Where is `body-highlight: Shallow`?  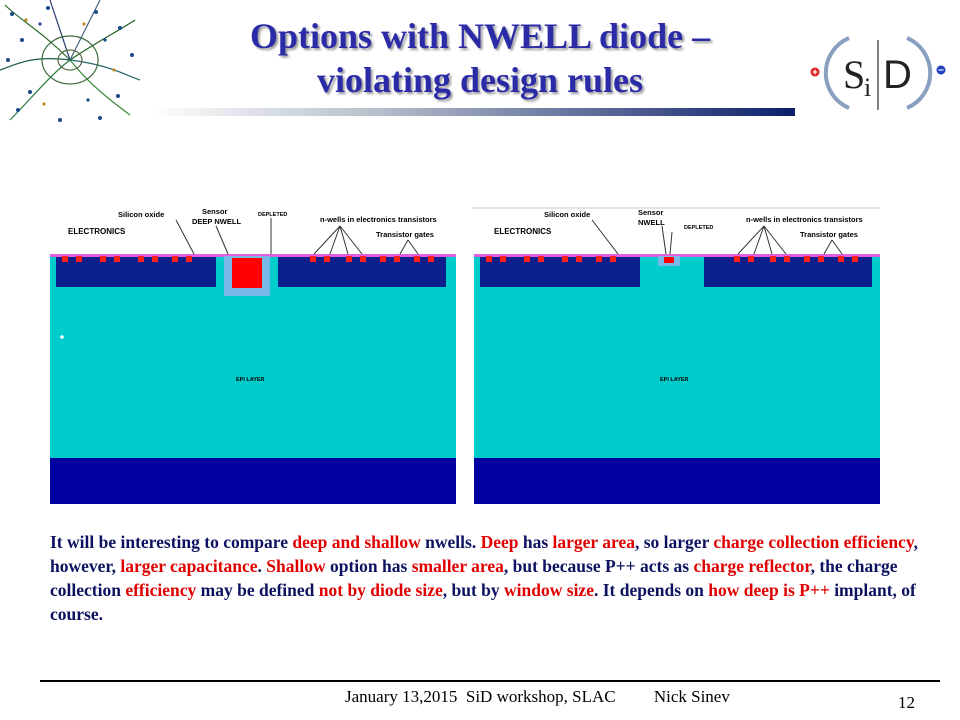
body-highlight: Shallow is located at coordinates (296, 566).